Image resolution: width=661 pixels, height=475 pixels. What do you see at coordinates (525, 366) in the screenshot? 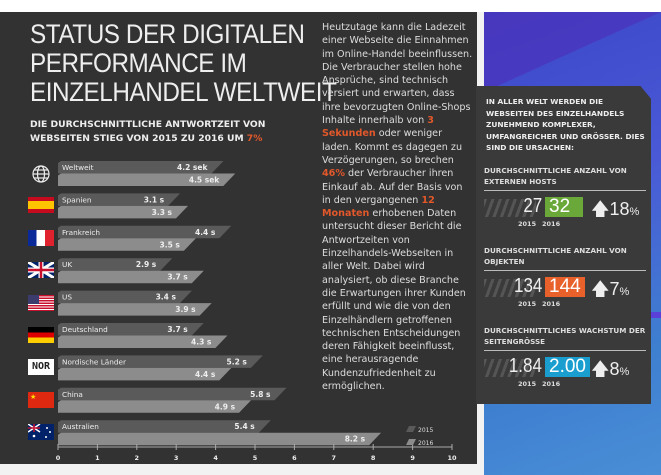
I see `value-2015: 1.84` at bounding box center [525, 366].